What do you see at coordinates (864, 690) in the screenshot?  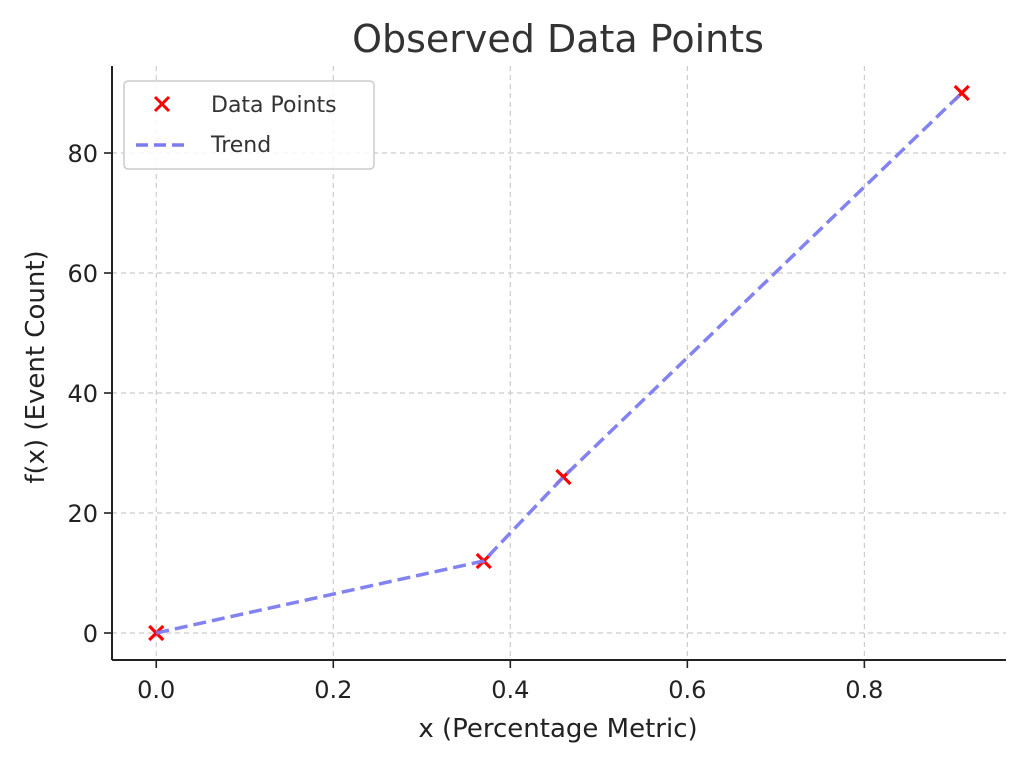 I see `x-tick-label: 0.8` at bounding box center [864, 690].